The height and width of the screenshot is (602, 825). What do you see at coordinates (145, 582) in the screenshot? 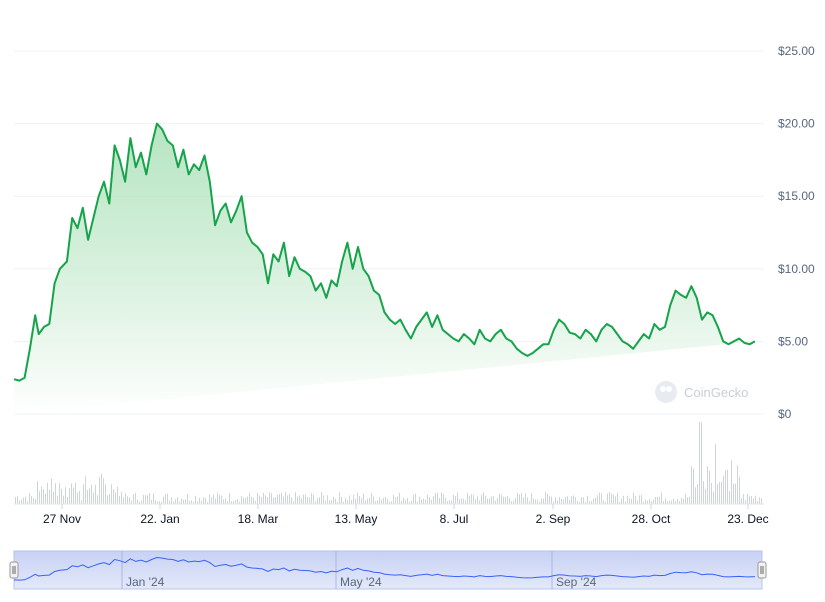
I see `navigator-label: Jan '24` at bounding box center [145, 582].